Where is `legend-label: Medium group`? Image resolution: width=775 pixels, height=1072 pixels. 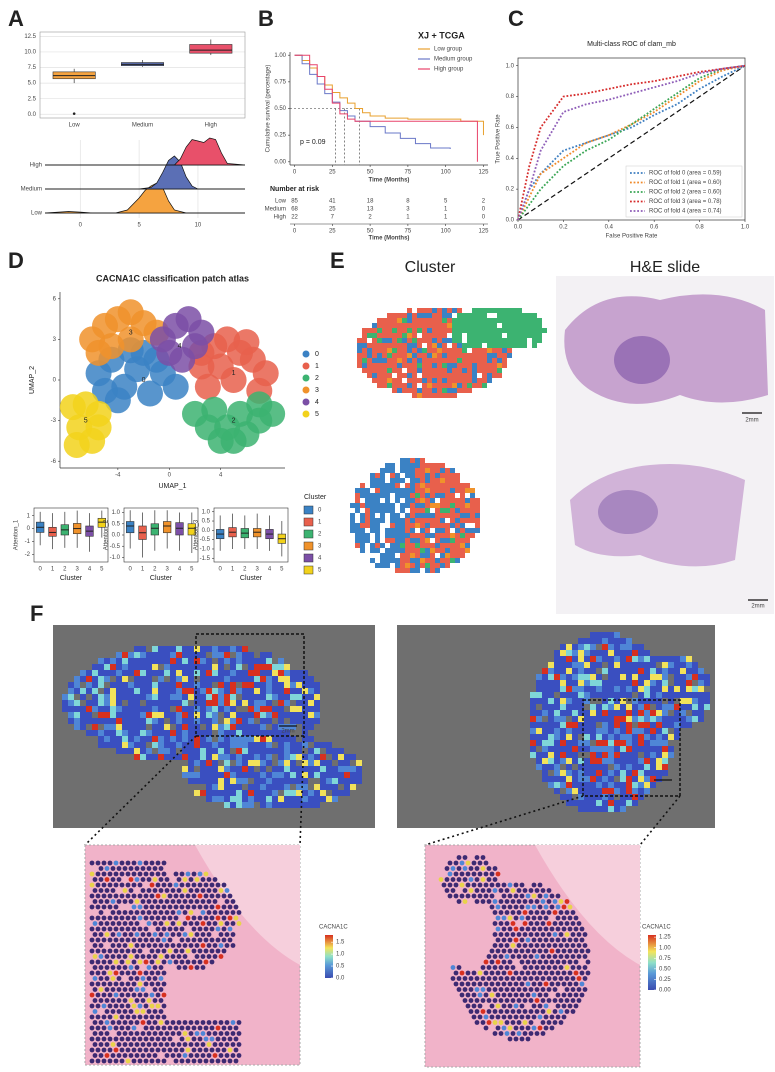
legend-label: Medium group is located at coordinates (453, 60).